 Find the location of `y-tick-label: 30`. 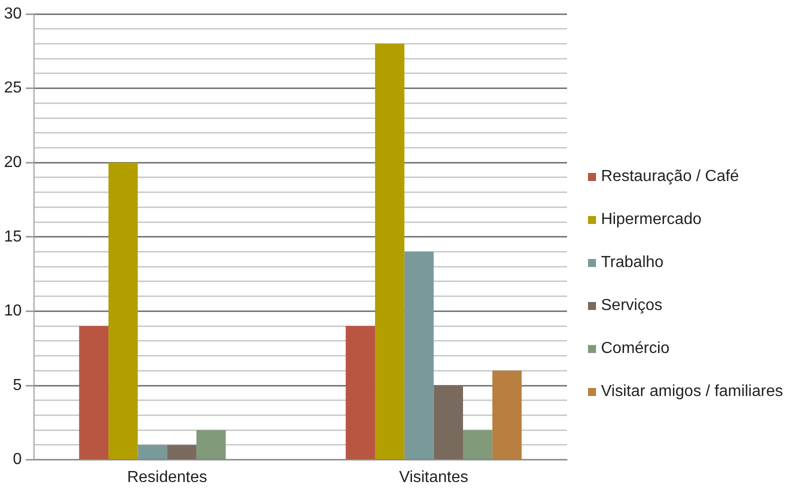

y-tick-label: 30 is located at coordinates (13, 13).